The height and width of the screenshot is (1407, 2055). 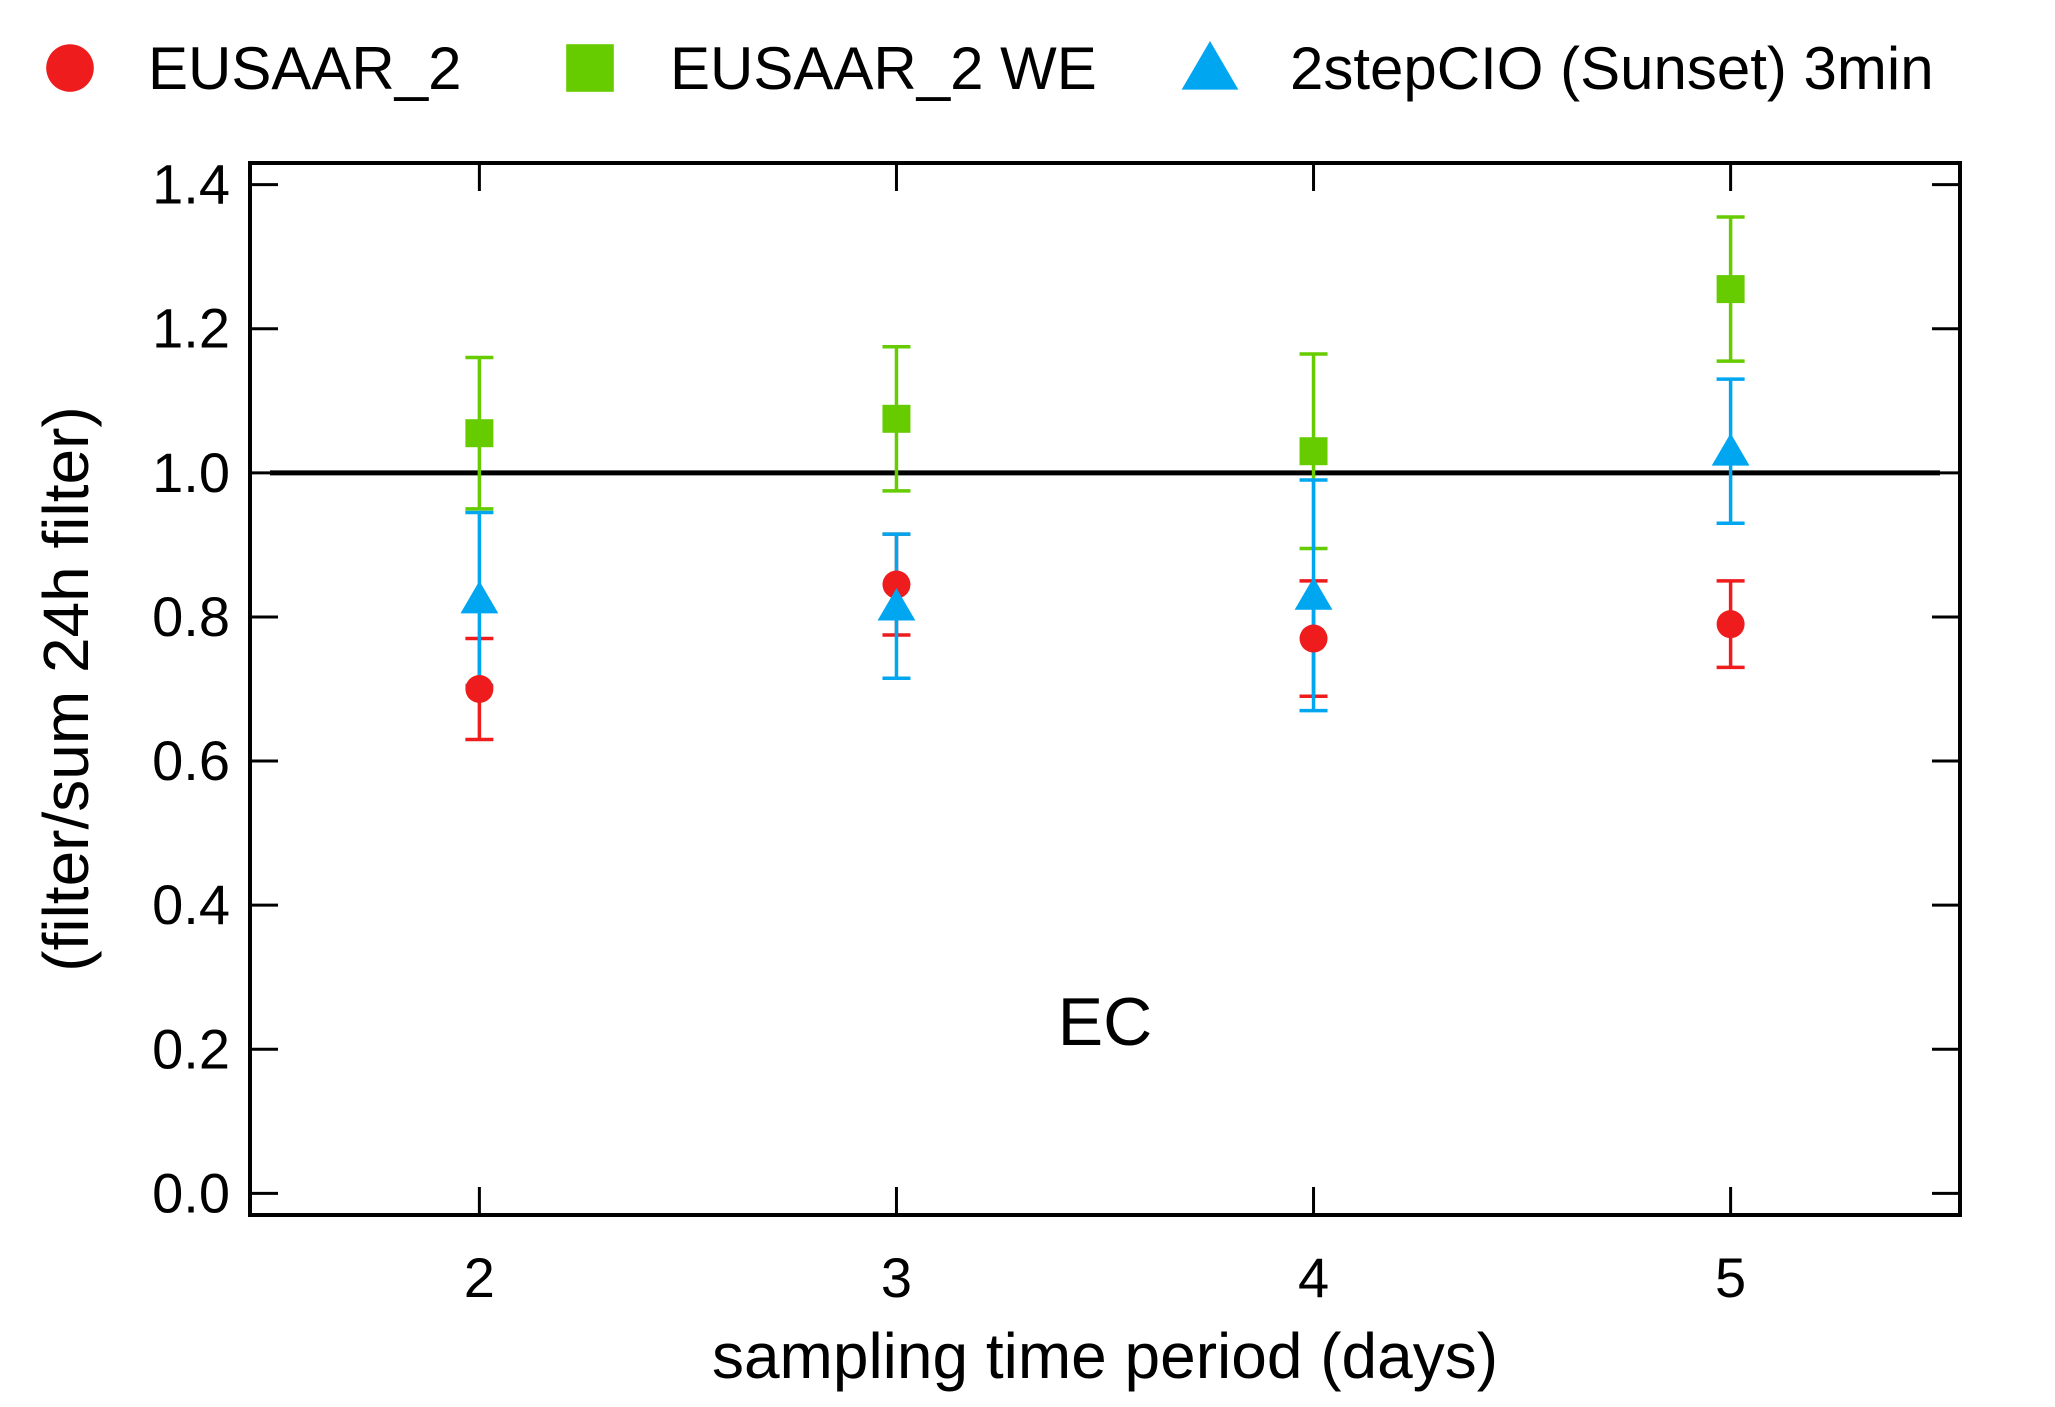 What do you see at coordinates (1313, 451) in the screenshot?
I see `point-s1-p2` at bounding box center [1313, 451].